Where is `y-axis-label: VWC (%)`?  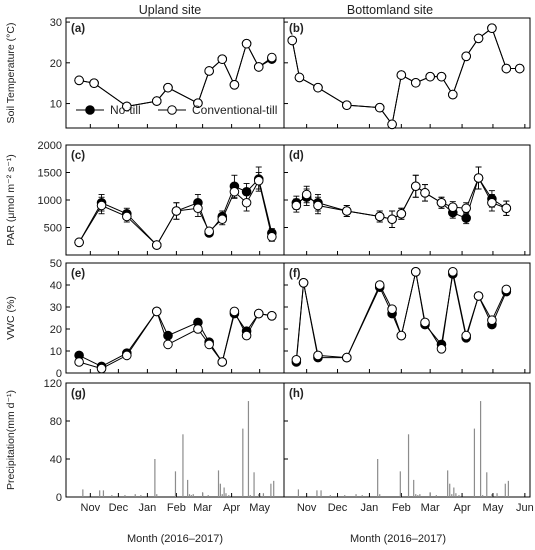 y-axis-label: VWC (%) is located at coordinates (11, 318).